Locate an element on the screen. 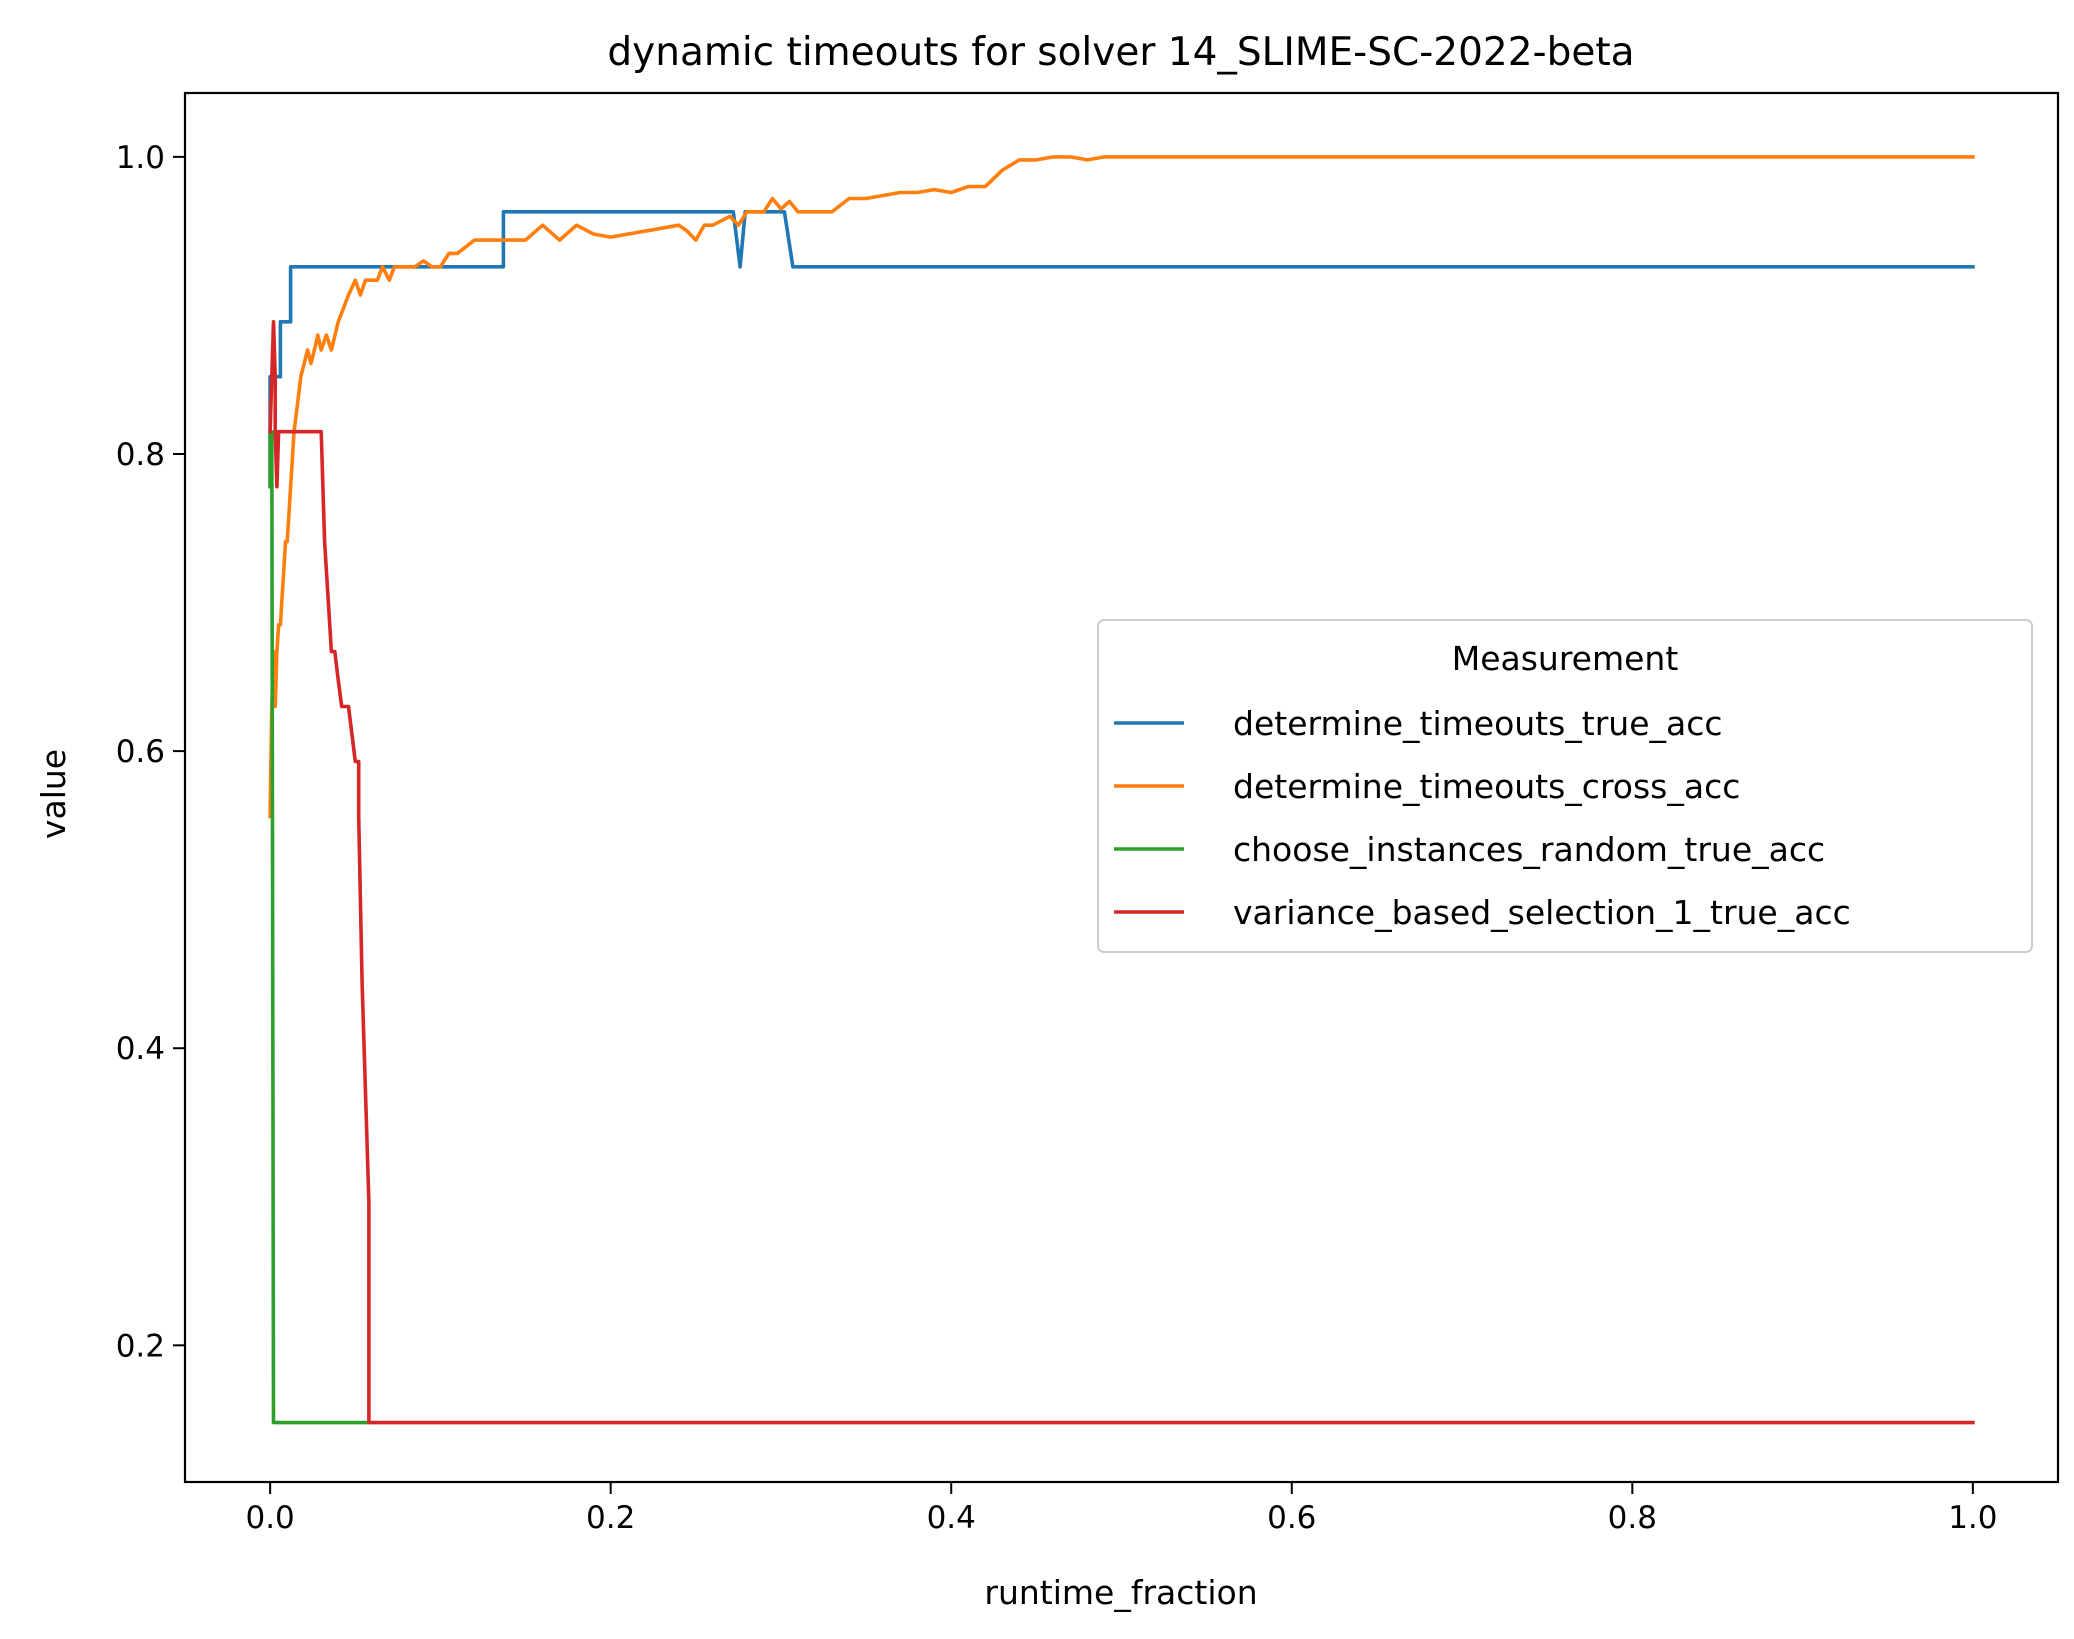 This screenshot has width=2074, height=1639. x-tick-label: 1.0 is located at coordinates (1972, 1518).